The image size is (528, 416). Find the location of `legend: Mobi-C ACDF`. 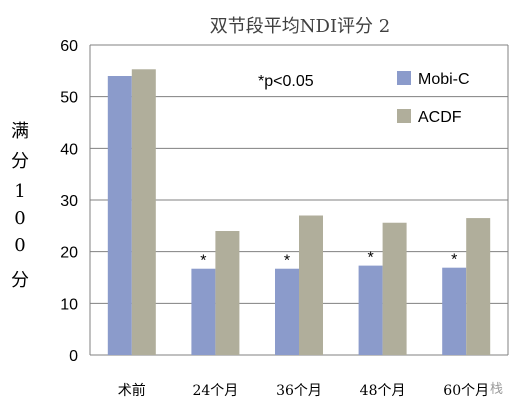

legend: Mobi-C ACDF is located at coordinates (433, 98).